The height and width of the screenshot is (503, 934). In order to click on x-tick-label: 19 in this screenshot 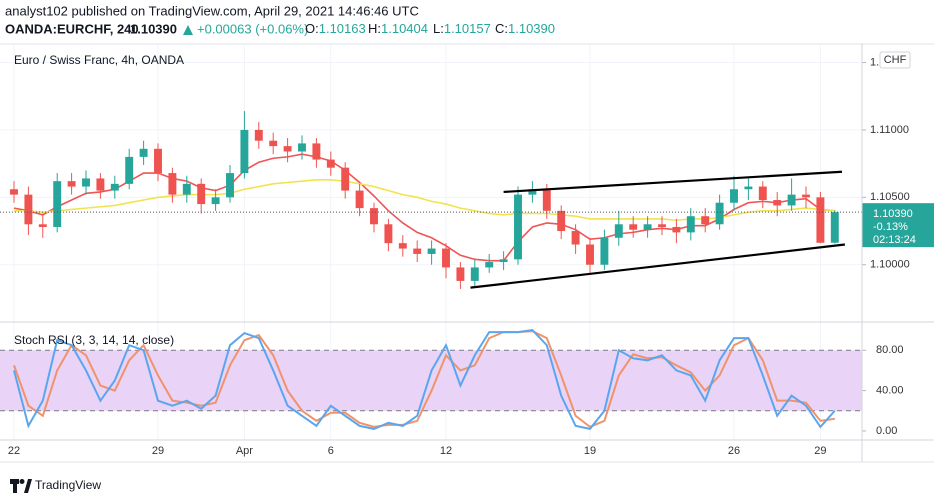, I will do `click(590, 451)`.